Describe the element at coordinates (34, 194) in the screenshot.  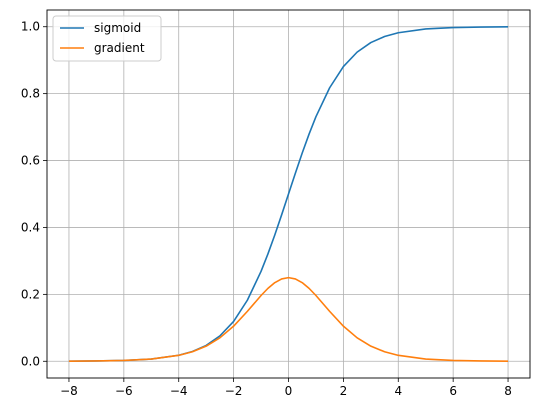
I see `y-axis-ticks: 0.0 0.2 0.4 0.6 0.8 1.0` at that location.